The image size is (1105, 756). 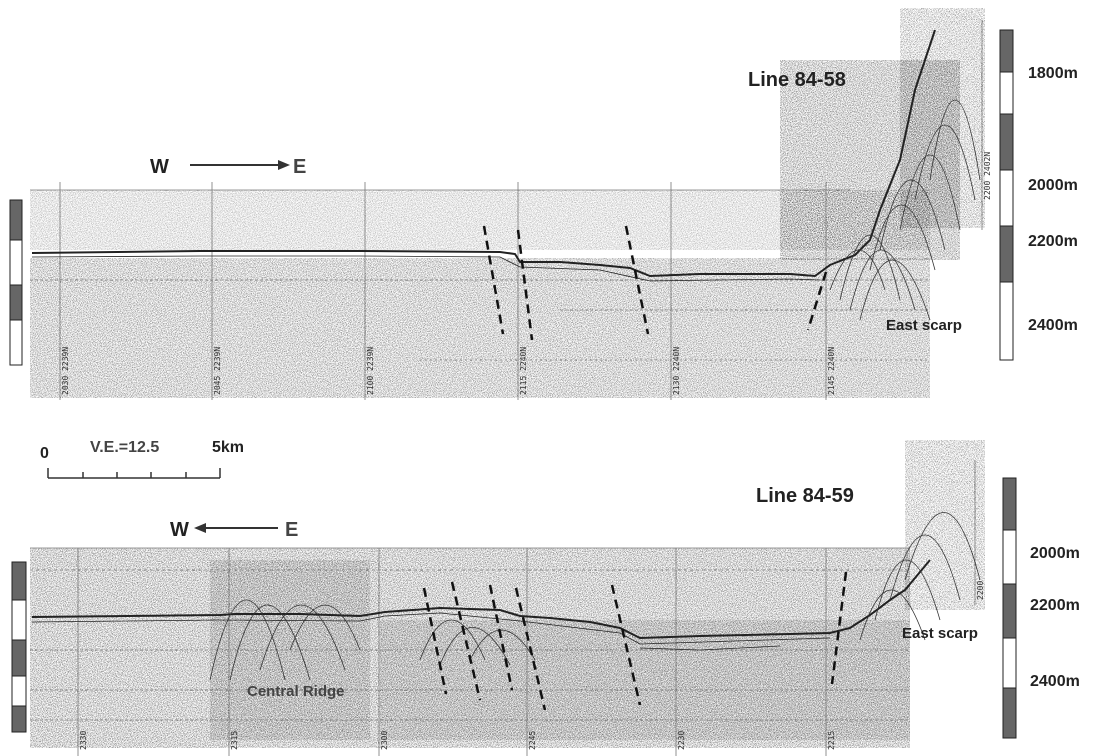 I want to click on fix-mark: 2100 2239N, so click(x=370, y=371).